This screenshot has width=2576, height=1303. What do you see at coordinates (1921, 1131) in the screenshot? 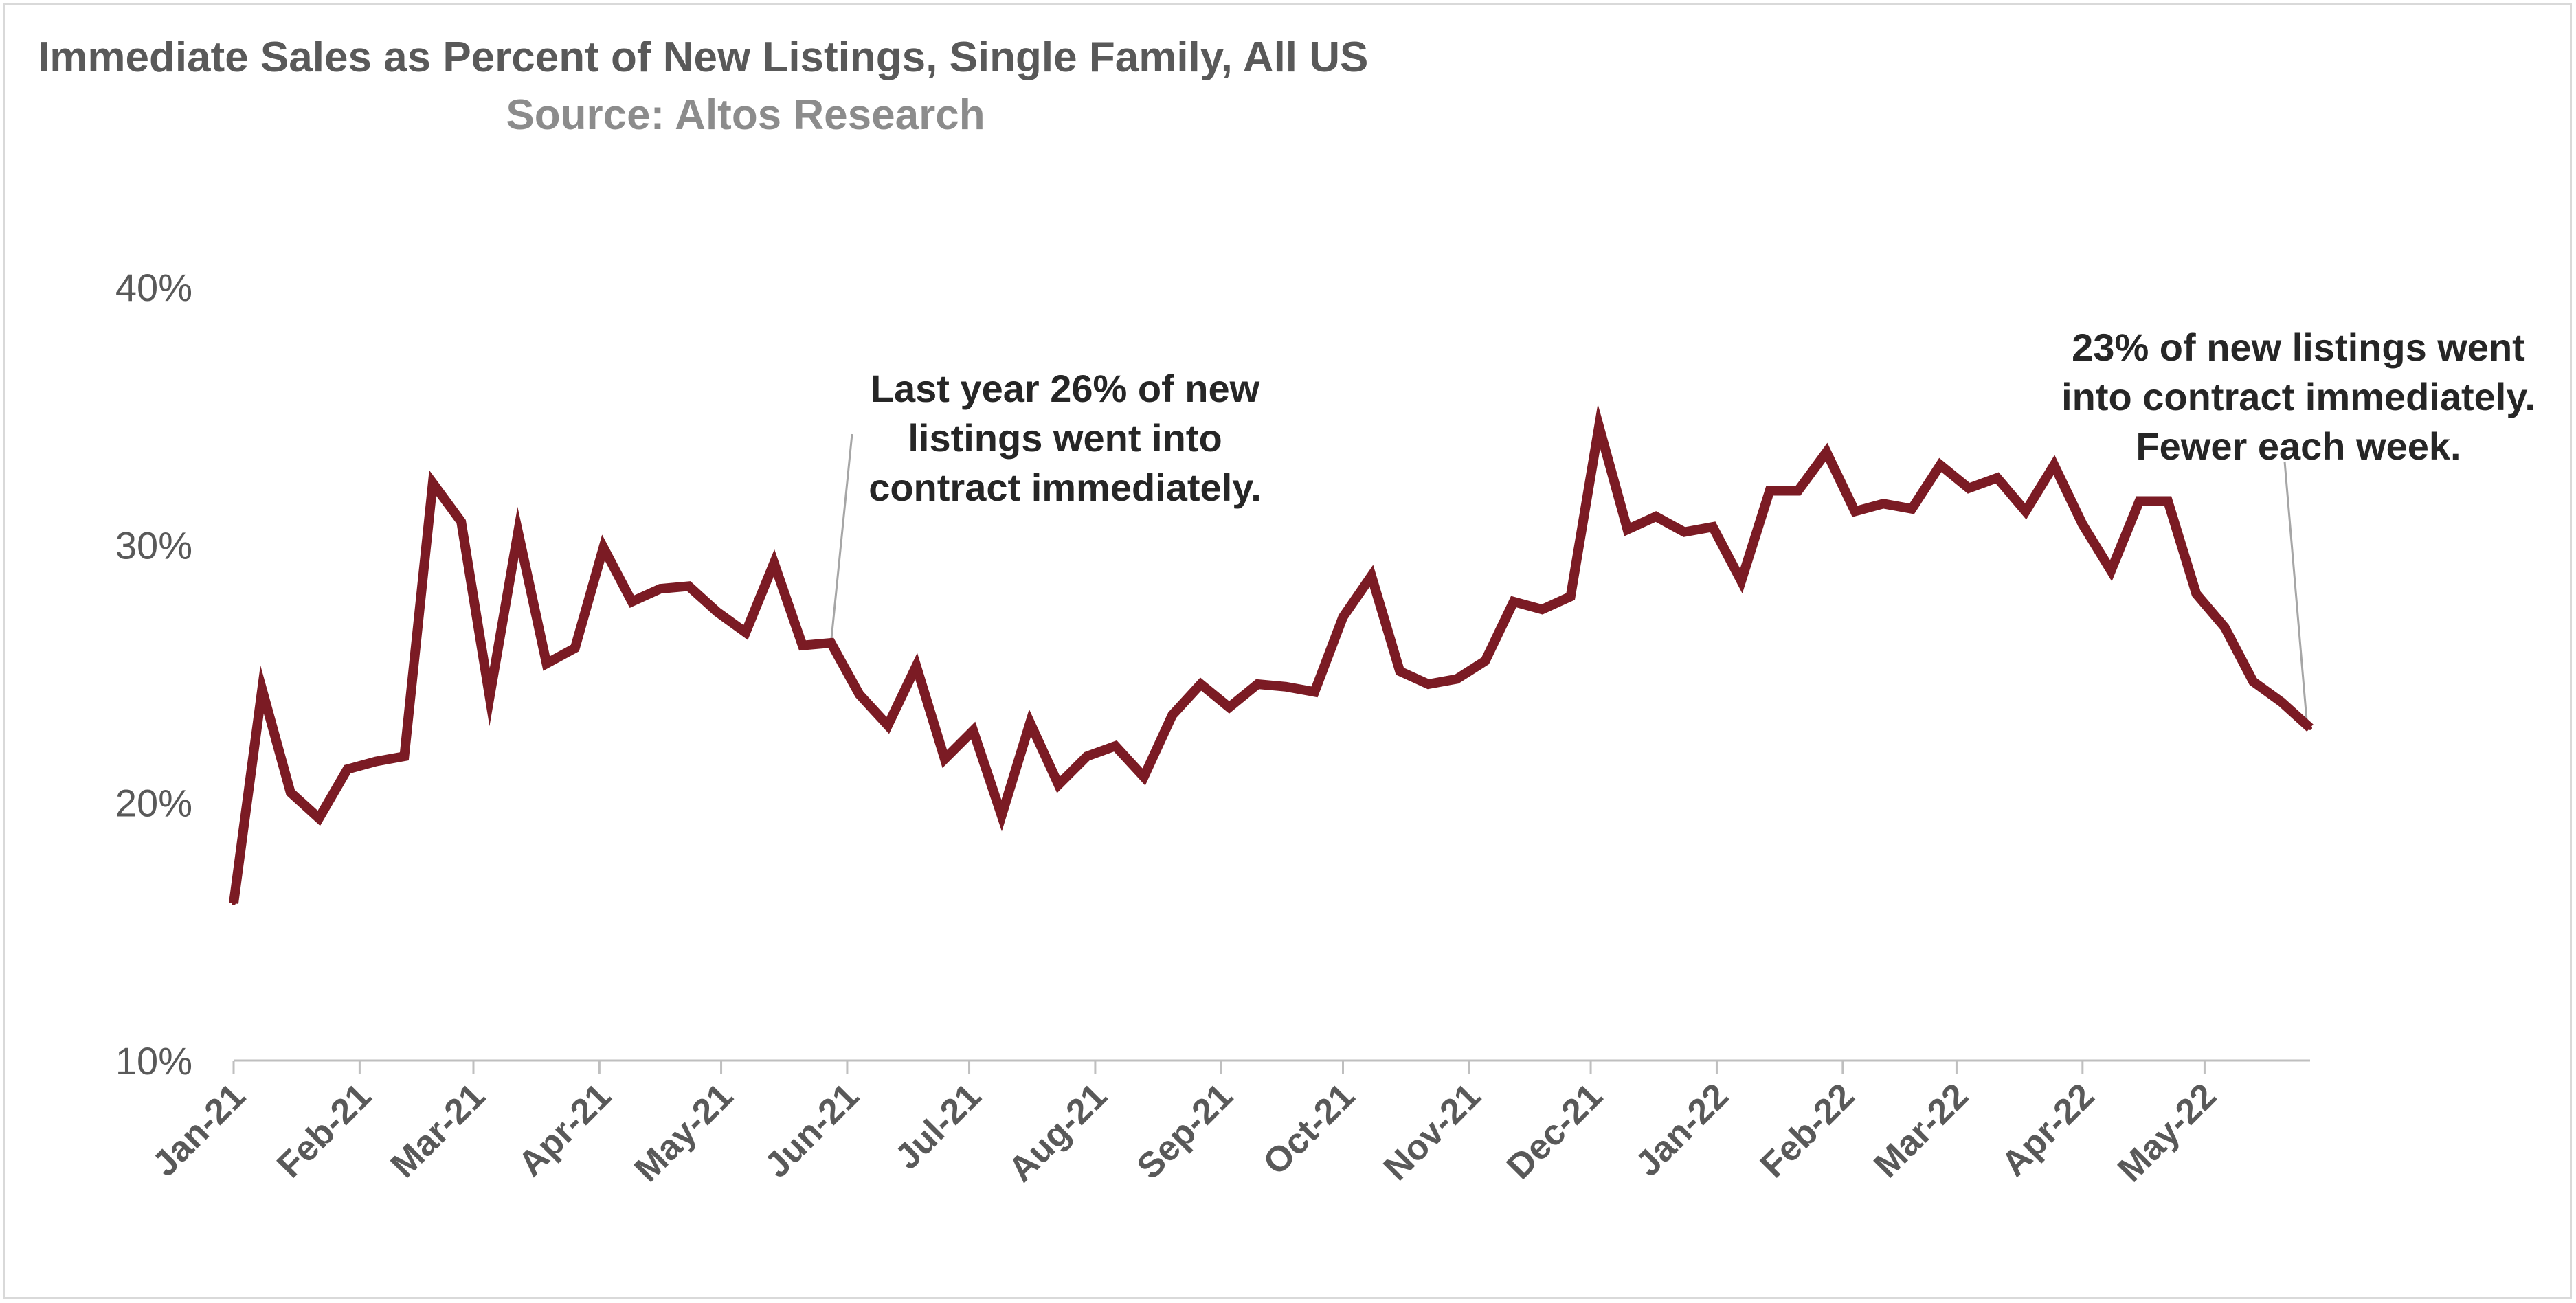
I see `x-tick-label: Mar-22` at bounding box center [1921, 1131].